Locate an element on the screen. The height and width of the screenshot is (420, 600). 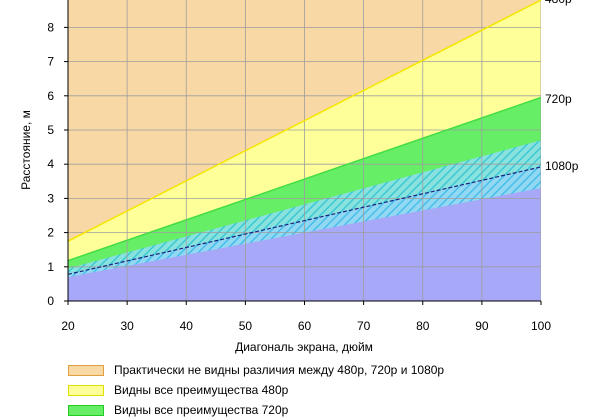
legend-swatch-low is located at coordinates (86, 410).